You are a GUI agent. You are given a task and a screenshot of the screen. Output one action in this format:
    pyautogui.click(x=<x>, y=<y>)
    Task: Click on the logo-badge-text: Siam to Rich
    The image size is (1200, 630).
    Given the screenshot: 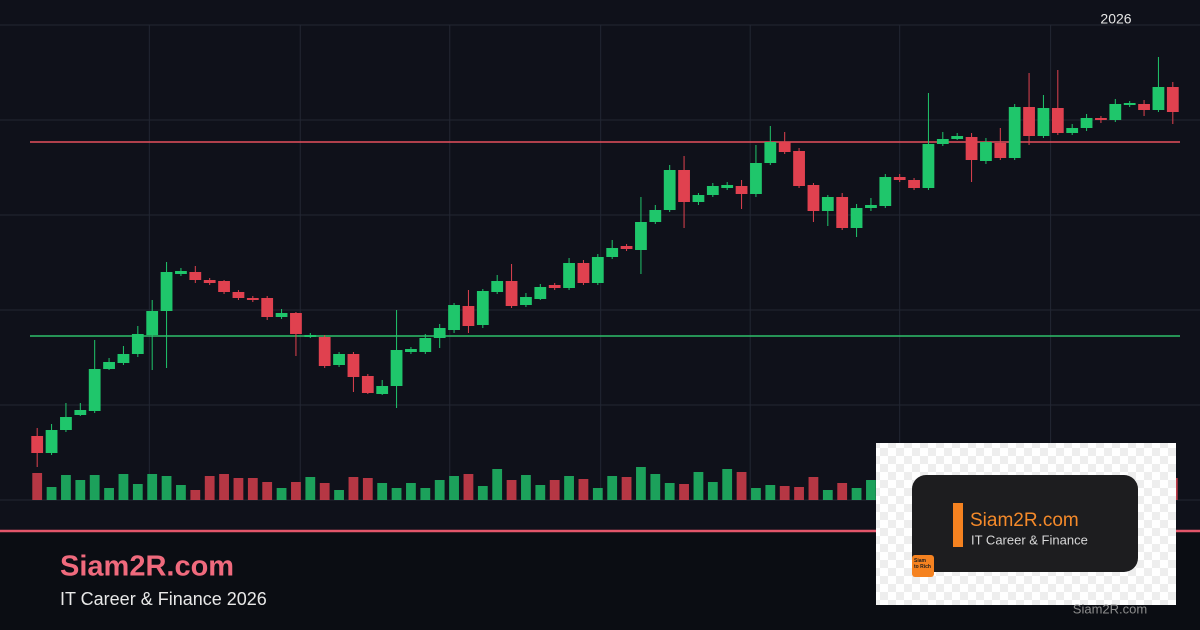 What is the action you would take?
    pyautogui.click(x=922, y=564)
    